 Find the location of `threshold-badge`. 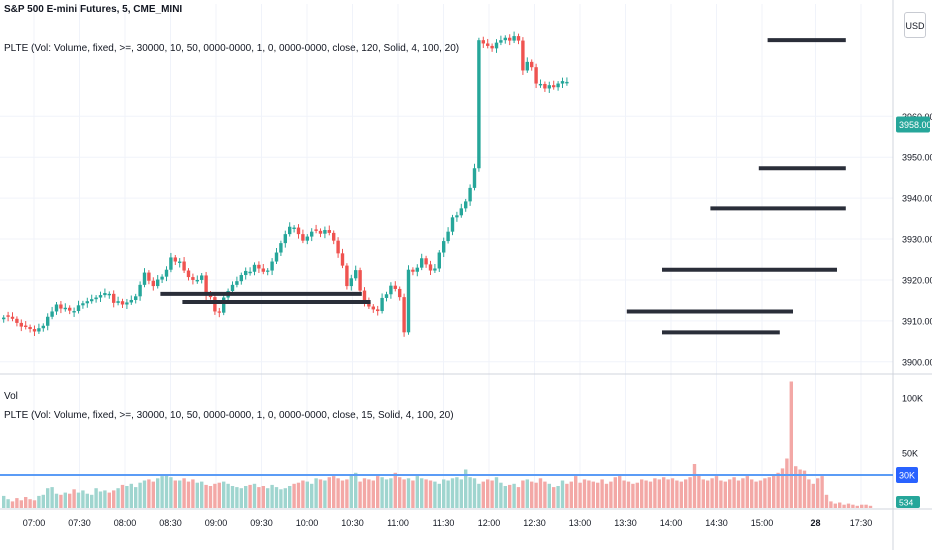

threshold-badge is located at coordinates (907, 475).